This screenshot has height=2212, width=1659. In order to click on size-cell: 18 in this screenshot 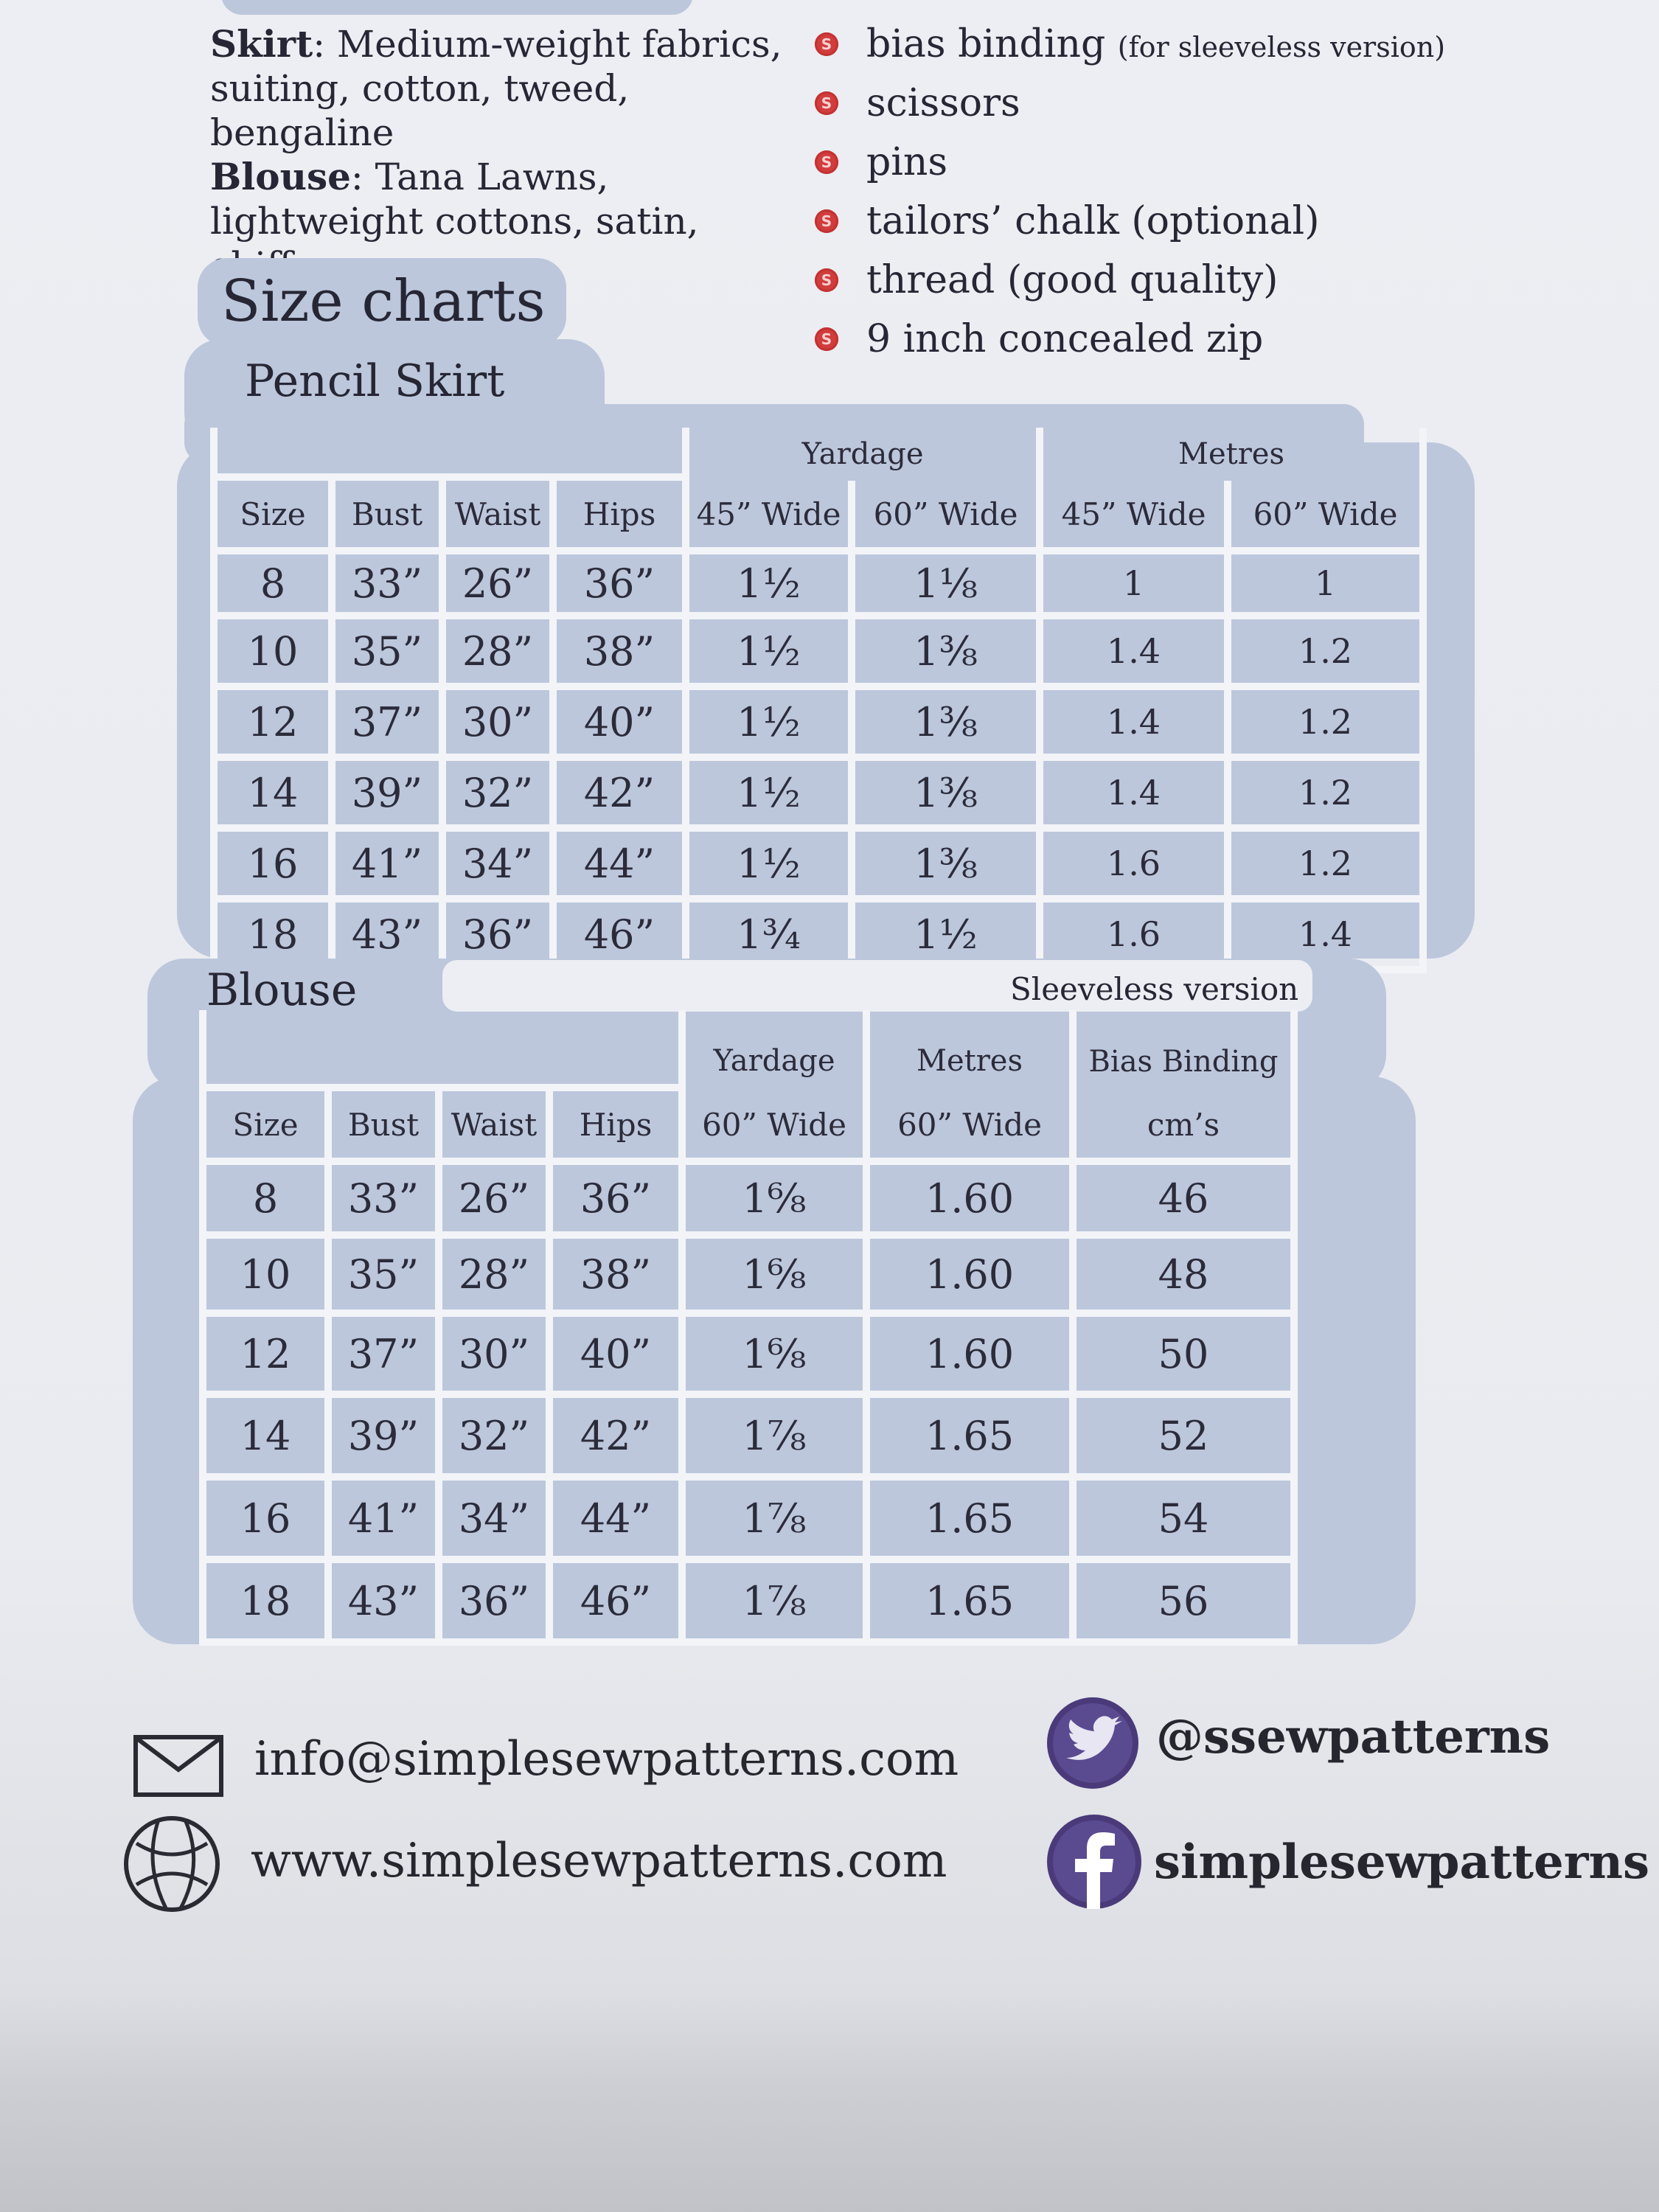, I will do `click(265, 1601)`.